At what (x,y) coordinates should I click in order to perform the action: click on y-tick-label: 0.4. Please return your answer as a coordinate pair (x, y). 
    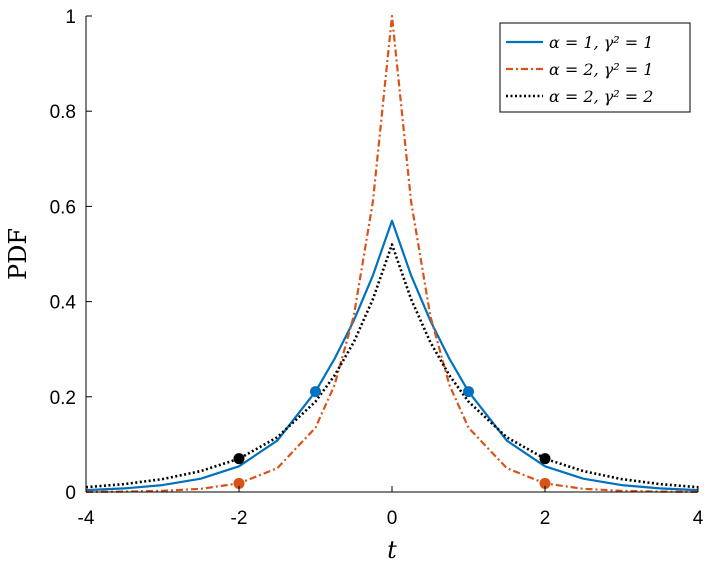
    Looking at the image, I should click on (63, 303).